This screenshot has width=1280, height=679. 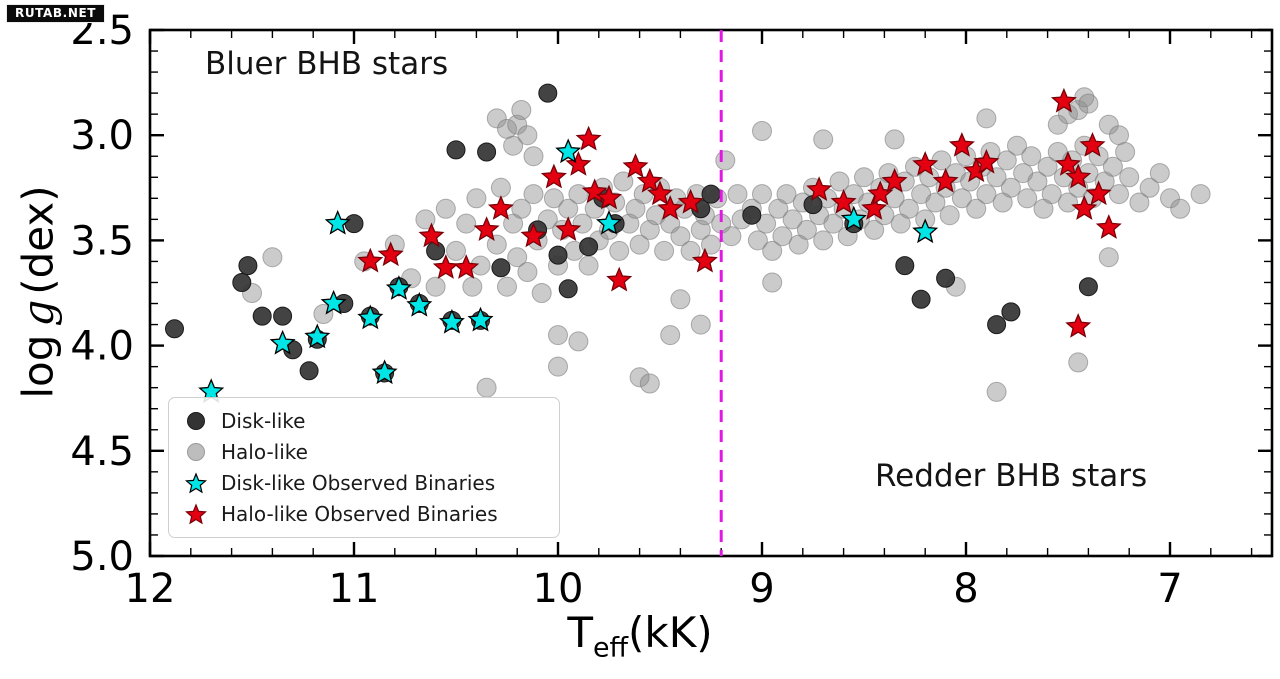 I want to click on y-axis-label-prefix: log, so click(x=38, y=366).